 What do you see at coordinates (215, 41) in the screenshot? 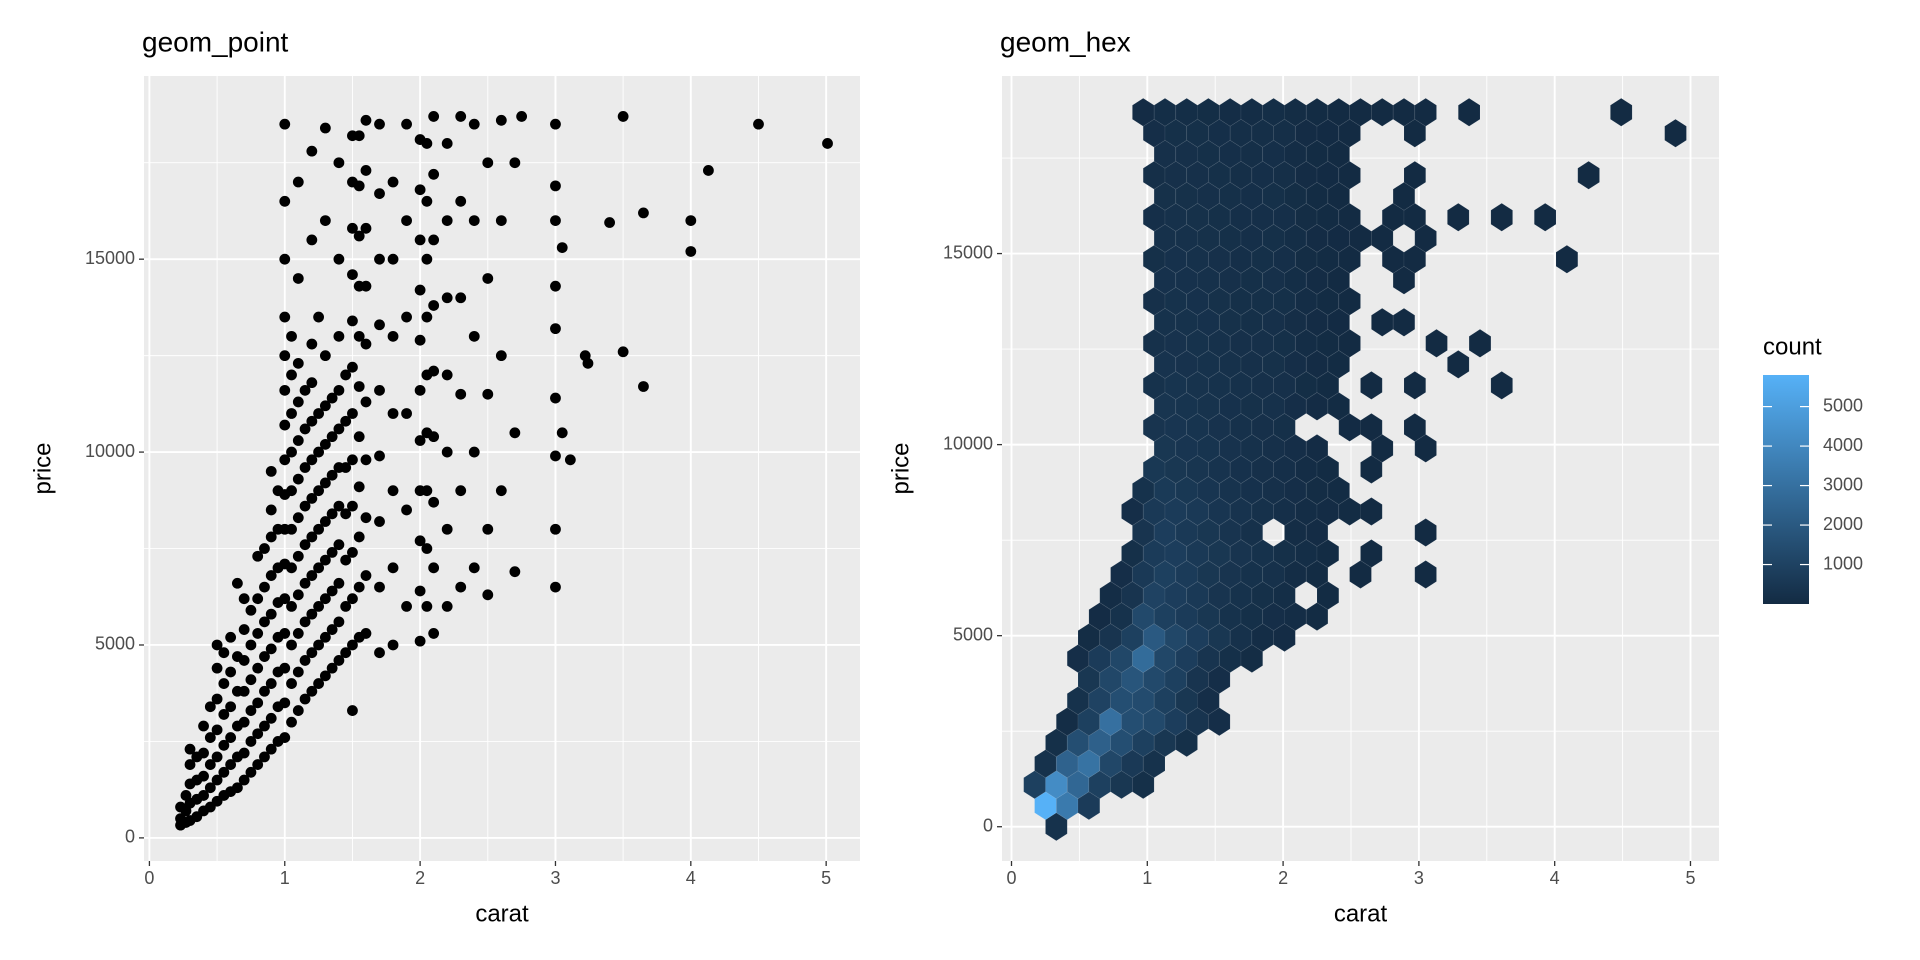
I see `chart-title: geom_point` at bounding box center [215, 41].